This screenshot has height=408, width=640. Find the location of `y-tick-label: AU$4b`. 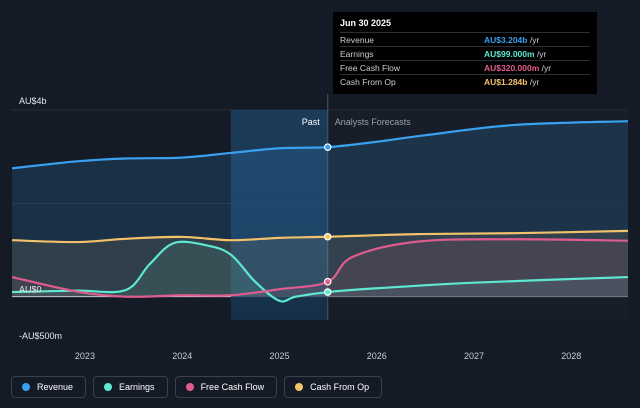

y-tick-label: AU$4b is located at coordinates (33, 101).